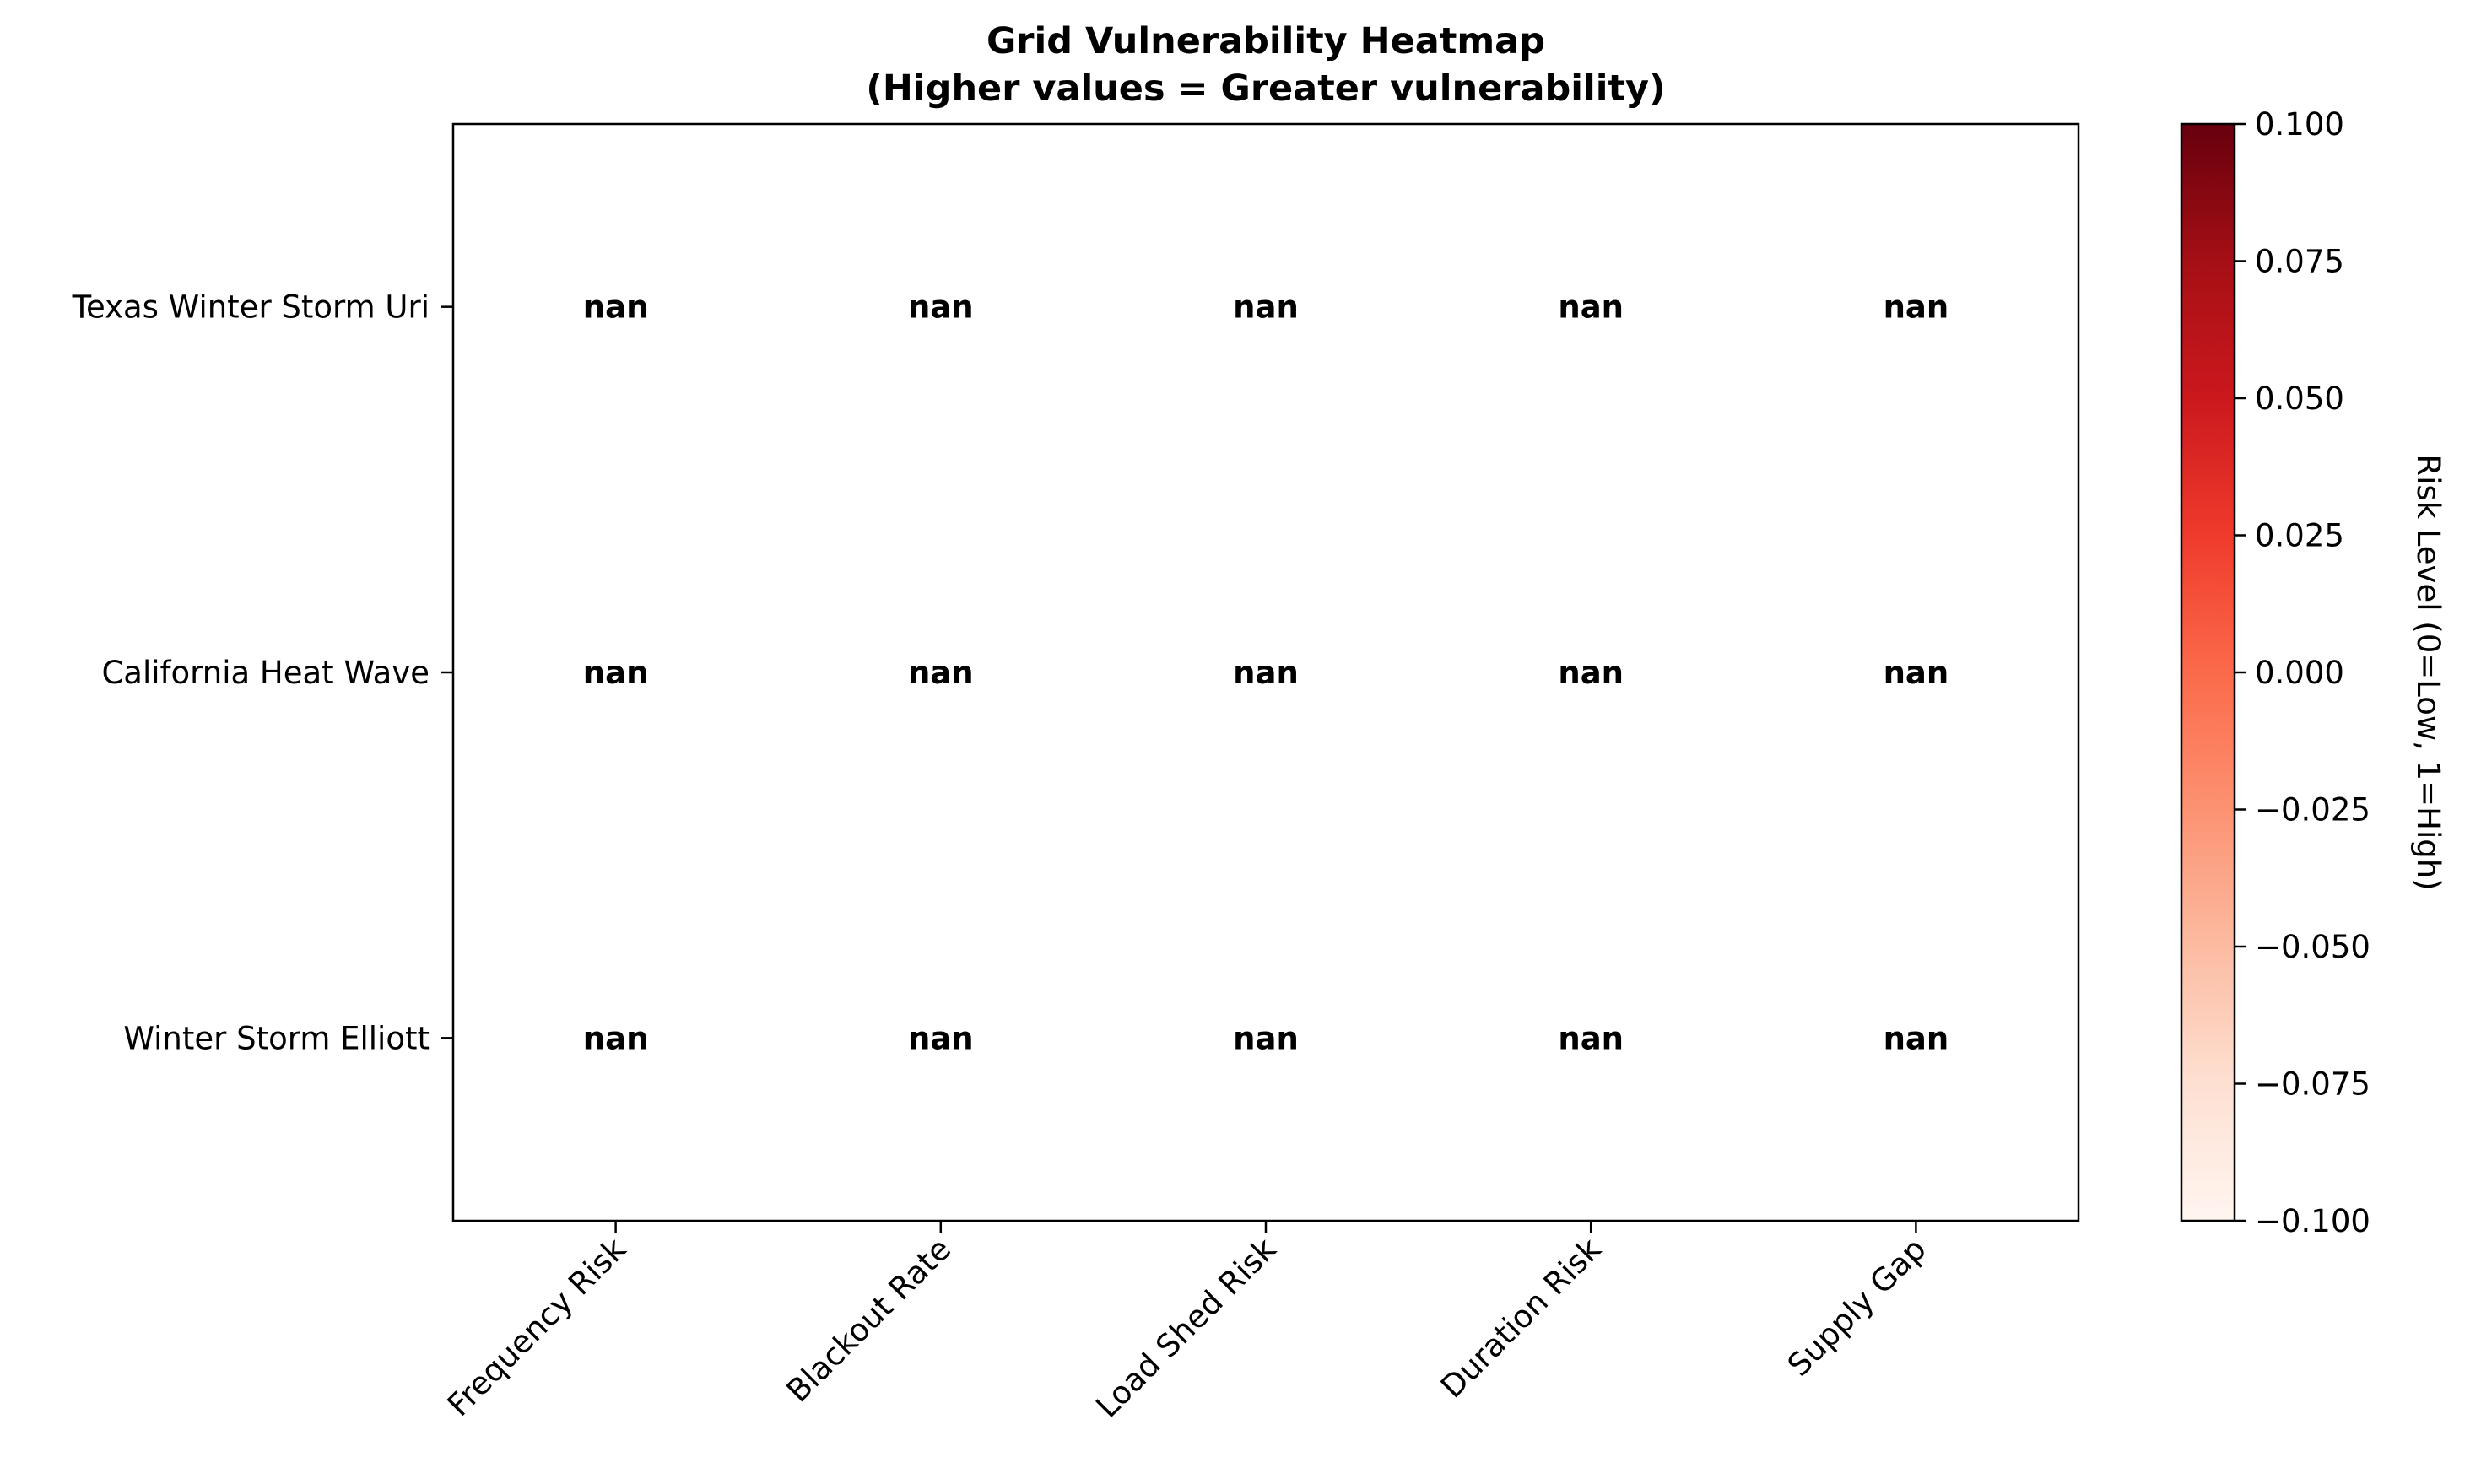 The height and width of the screenshot is (1484, 2481). I want to click on y-tick-label: Texas Winter Storm Uri, so click(251, 307).